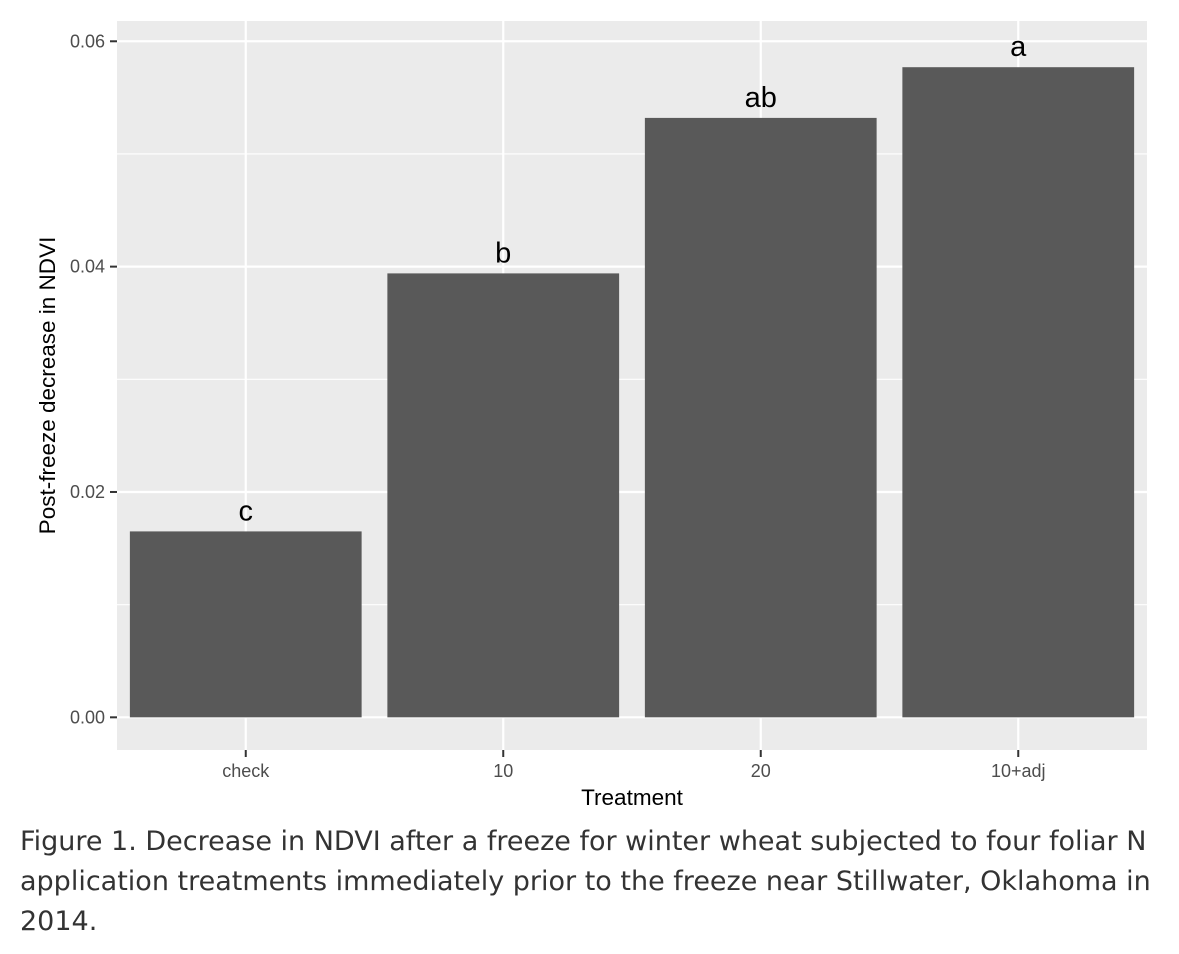 Image resolution: width=1179 pixels, height=954 pixels. I want to click on y-tick-label: 0.04, so click(87, 267).